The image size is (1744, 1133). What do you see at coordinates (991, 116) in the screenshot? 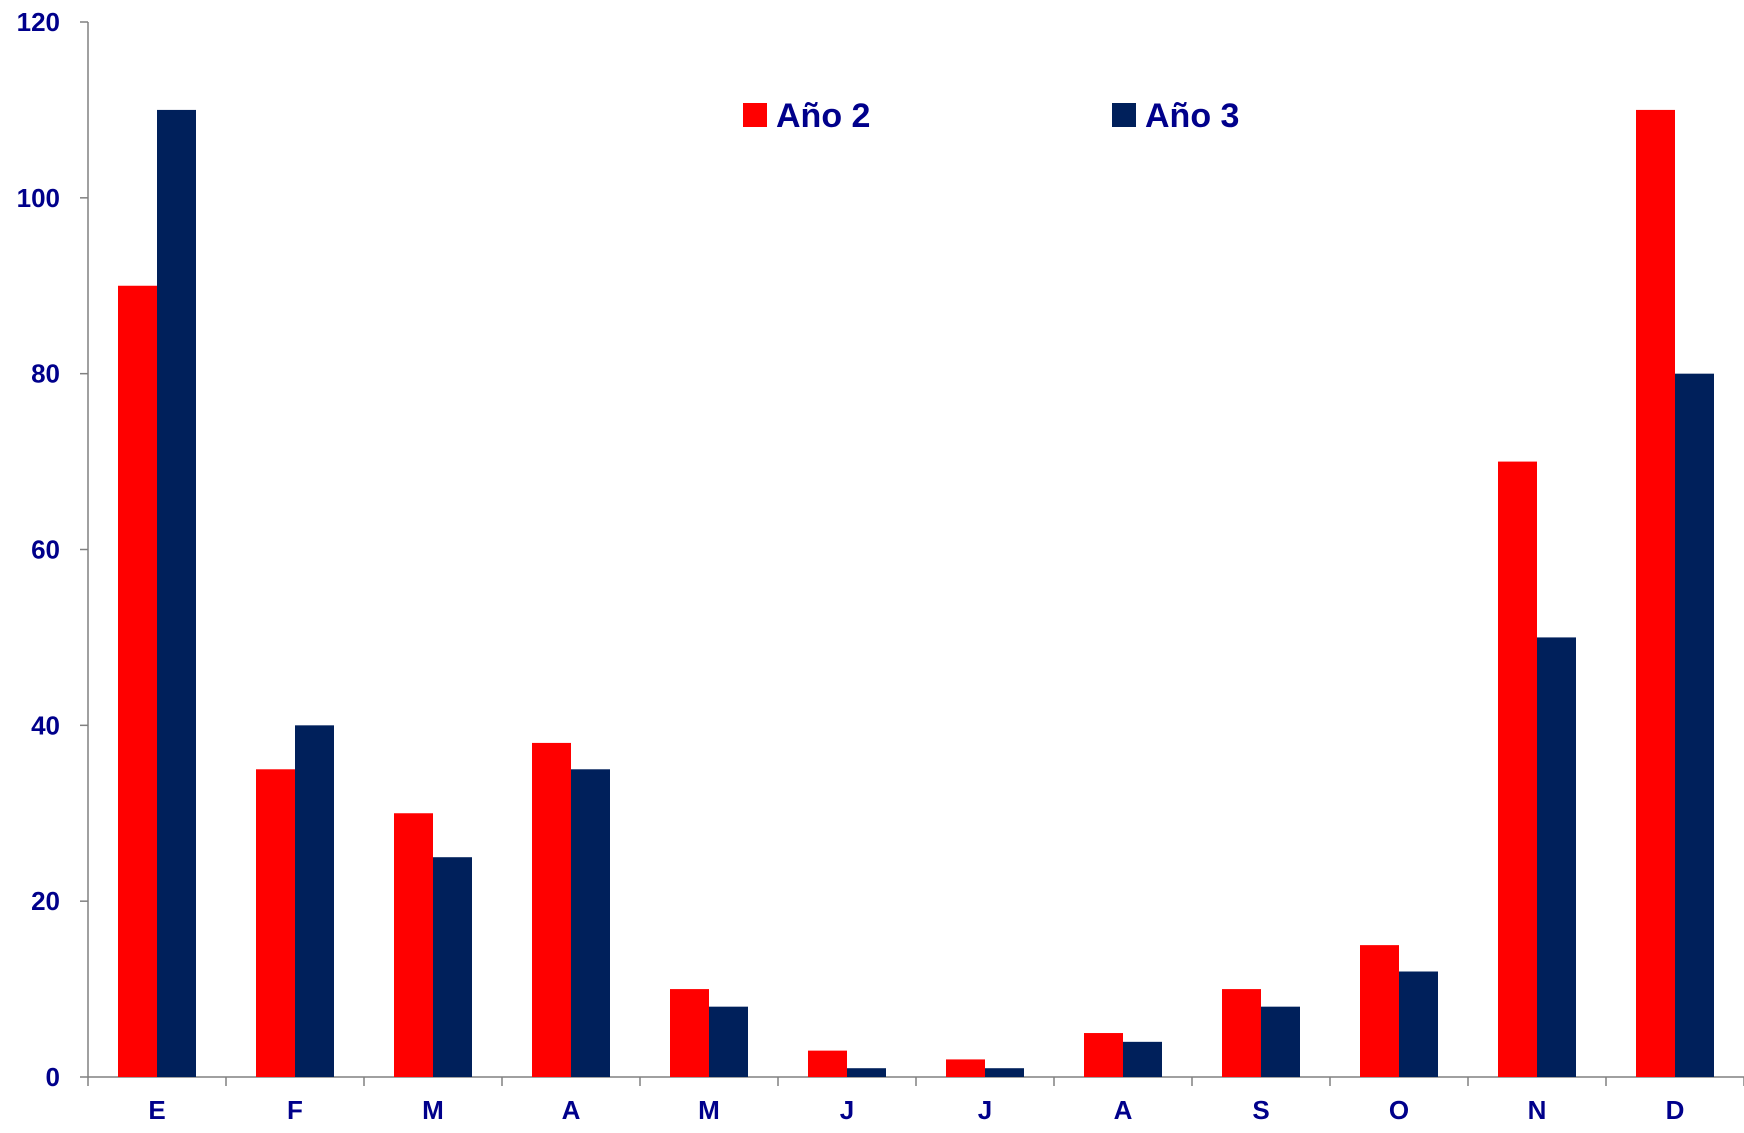
I see `legend: Año 2 Año 3` at bounding box center [991, 116].